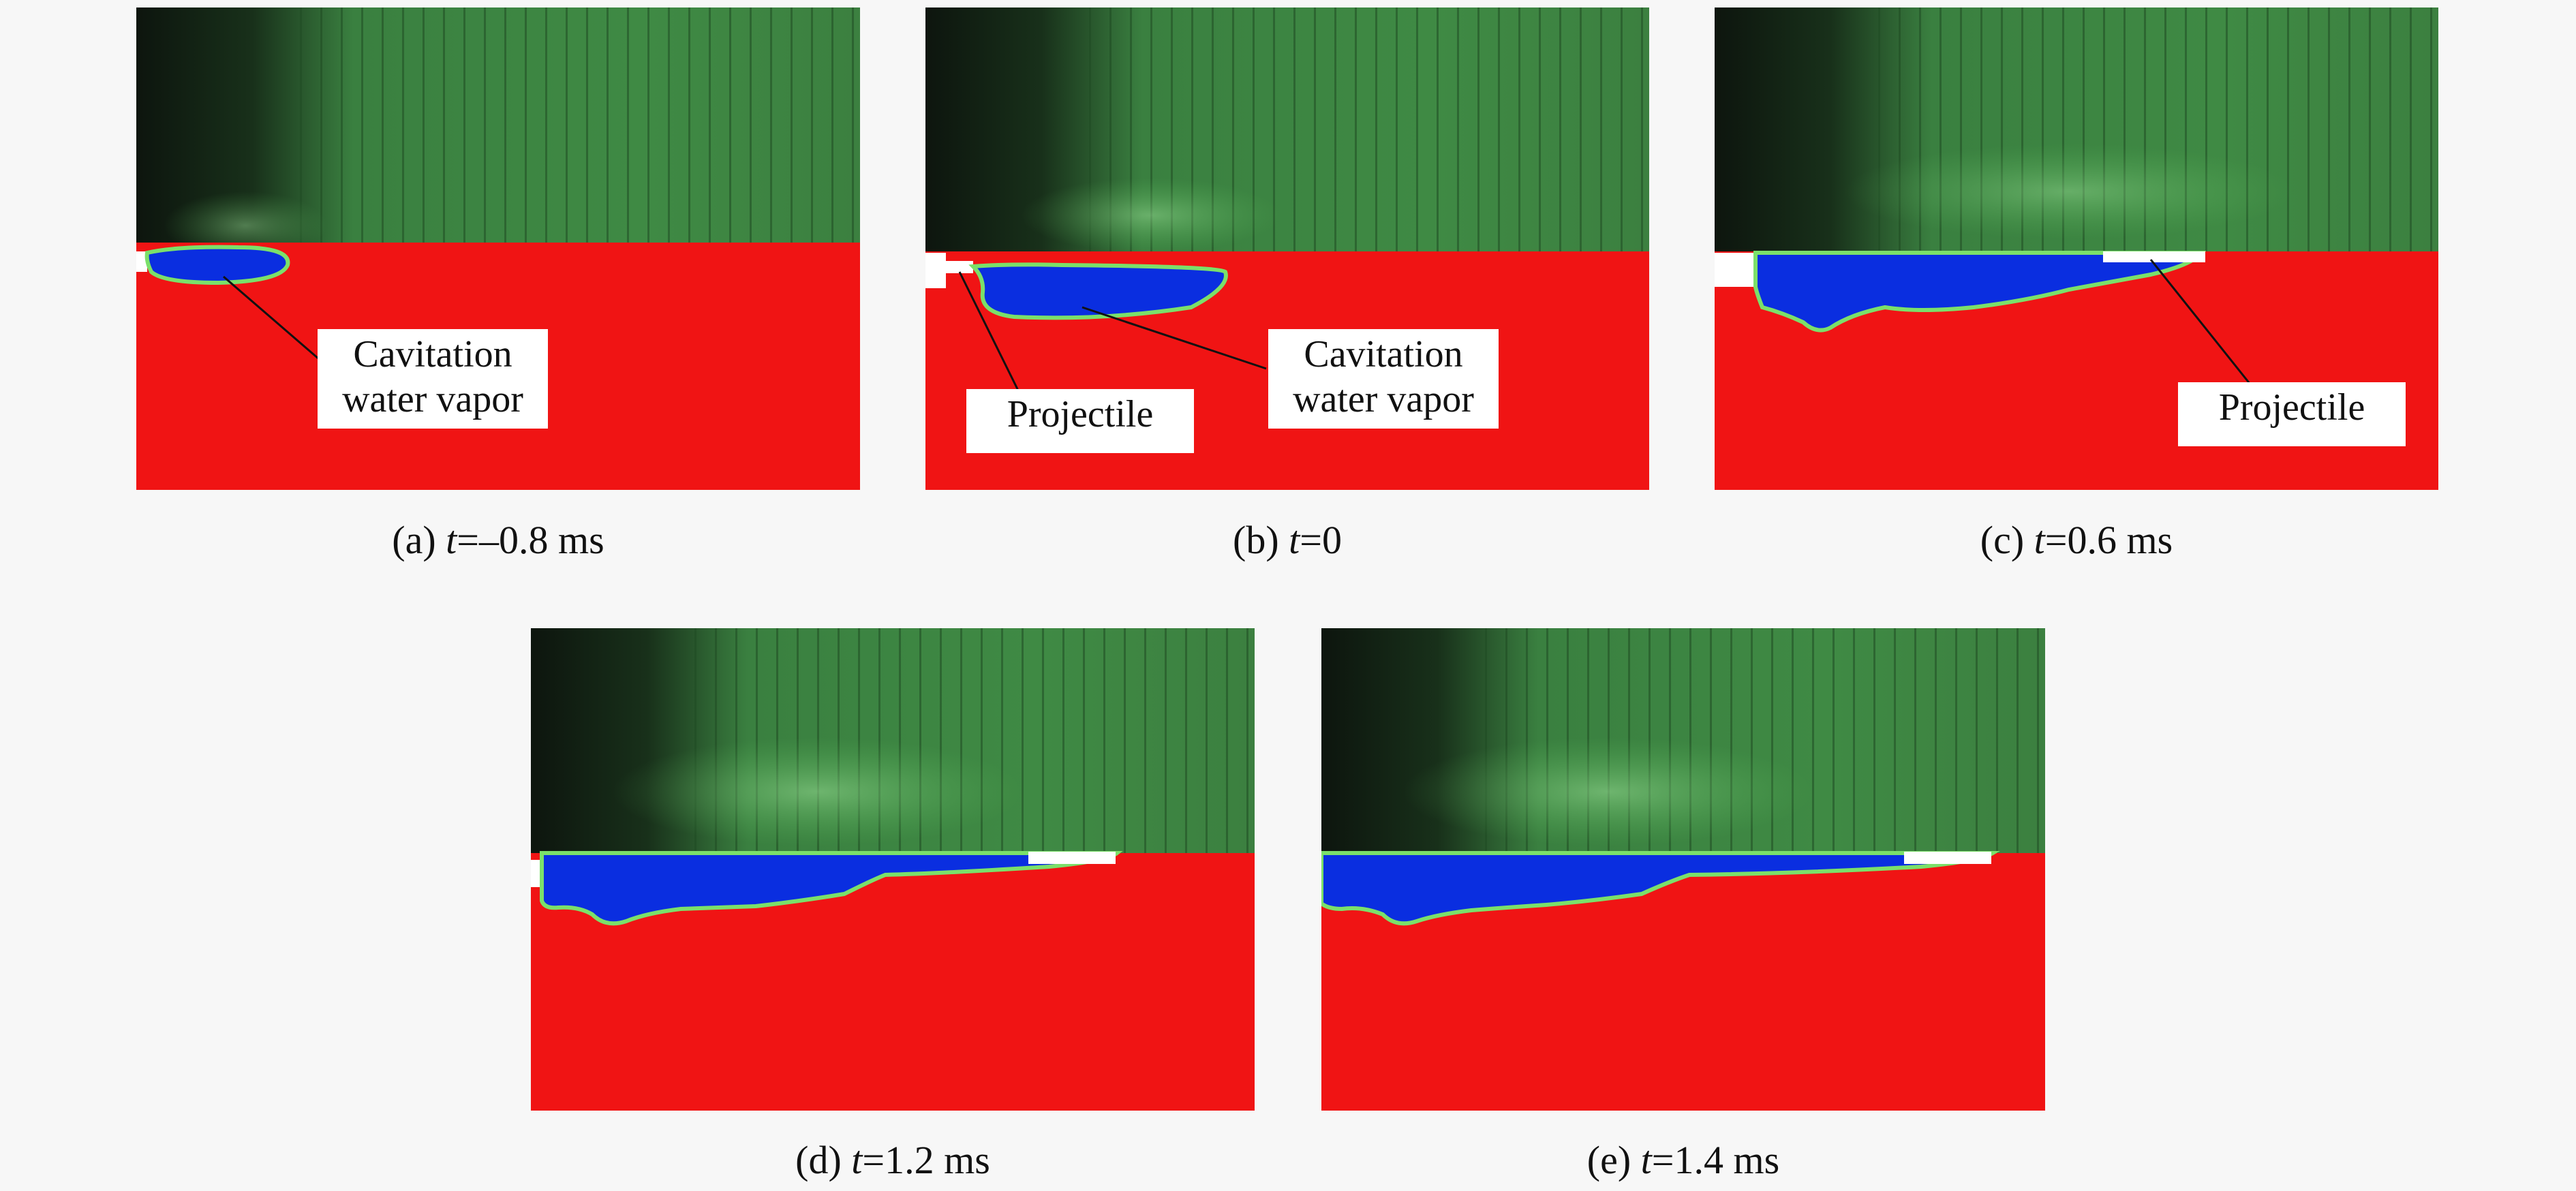  I want to click on panel-d, so click(893, 870).